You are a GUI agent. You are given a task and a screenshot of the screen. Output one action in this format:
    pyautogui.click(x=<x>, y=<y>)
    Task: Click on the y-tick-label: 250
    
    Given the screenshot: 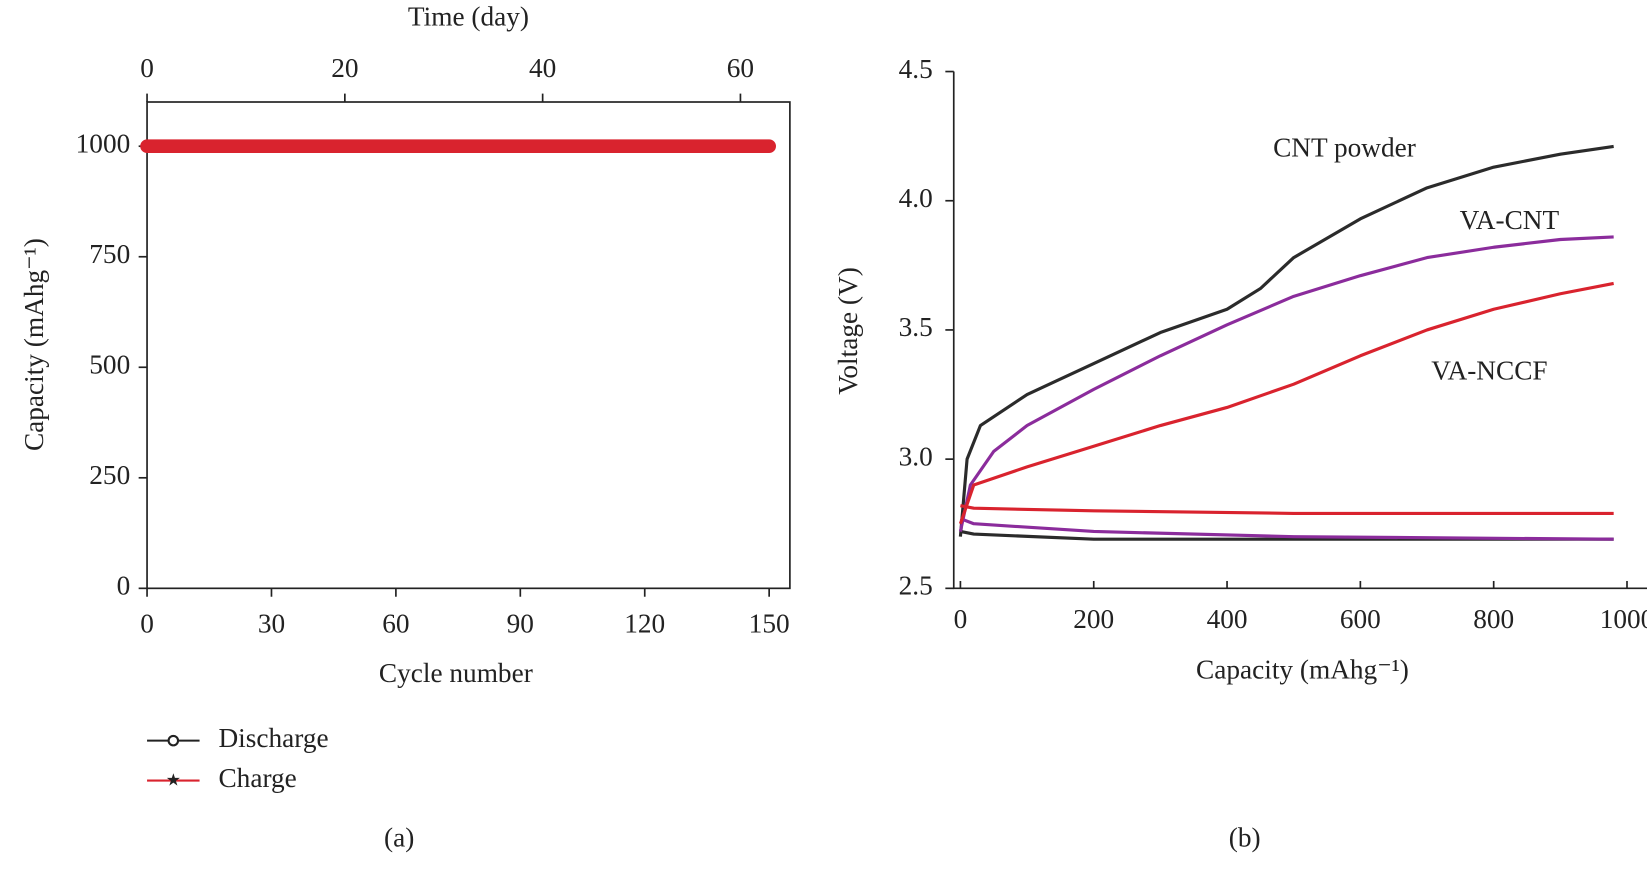 What is the action you would take?
    pyautogui.click(x=109, y=475)
    